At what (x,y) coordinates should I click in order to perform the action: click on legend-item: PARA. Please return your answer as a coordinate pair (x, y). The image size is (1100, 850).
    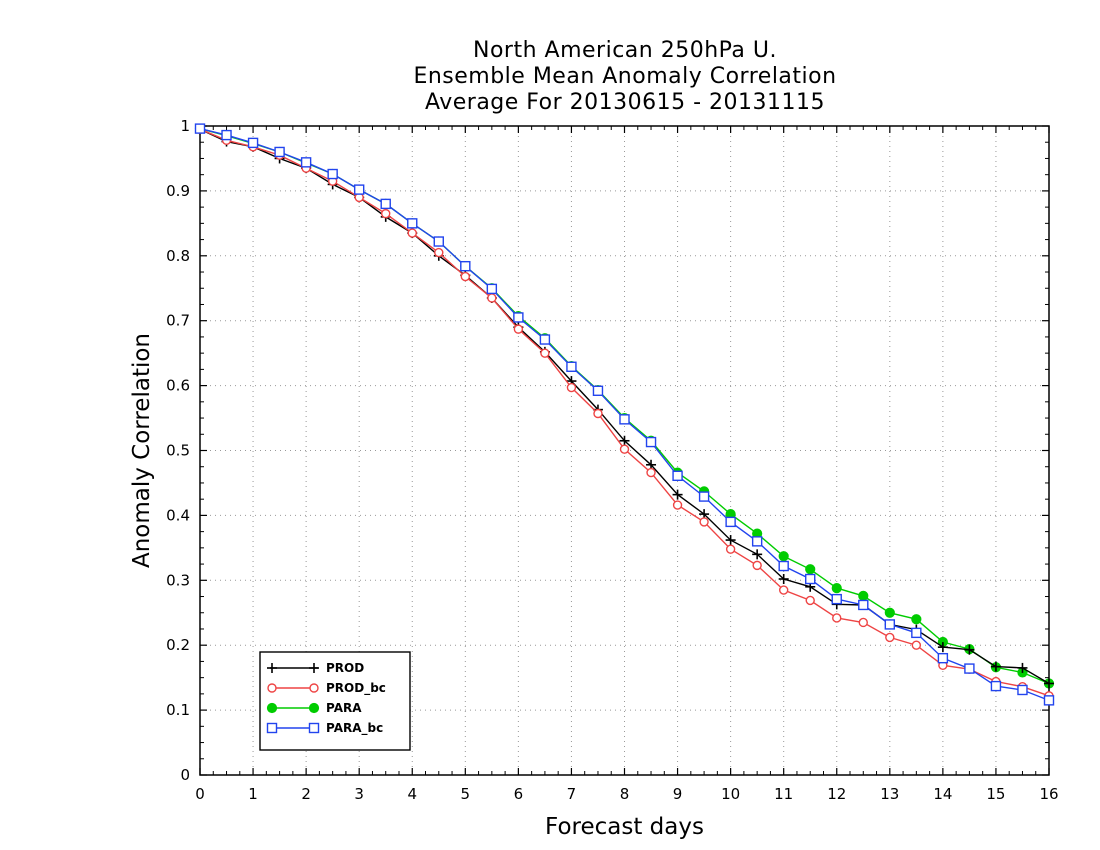
    Looking at the image, I should click on (314, 708).